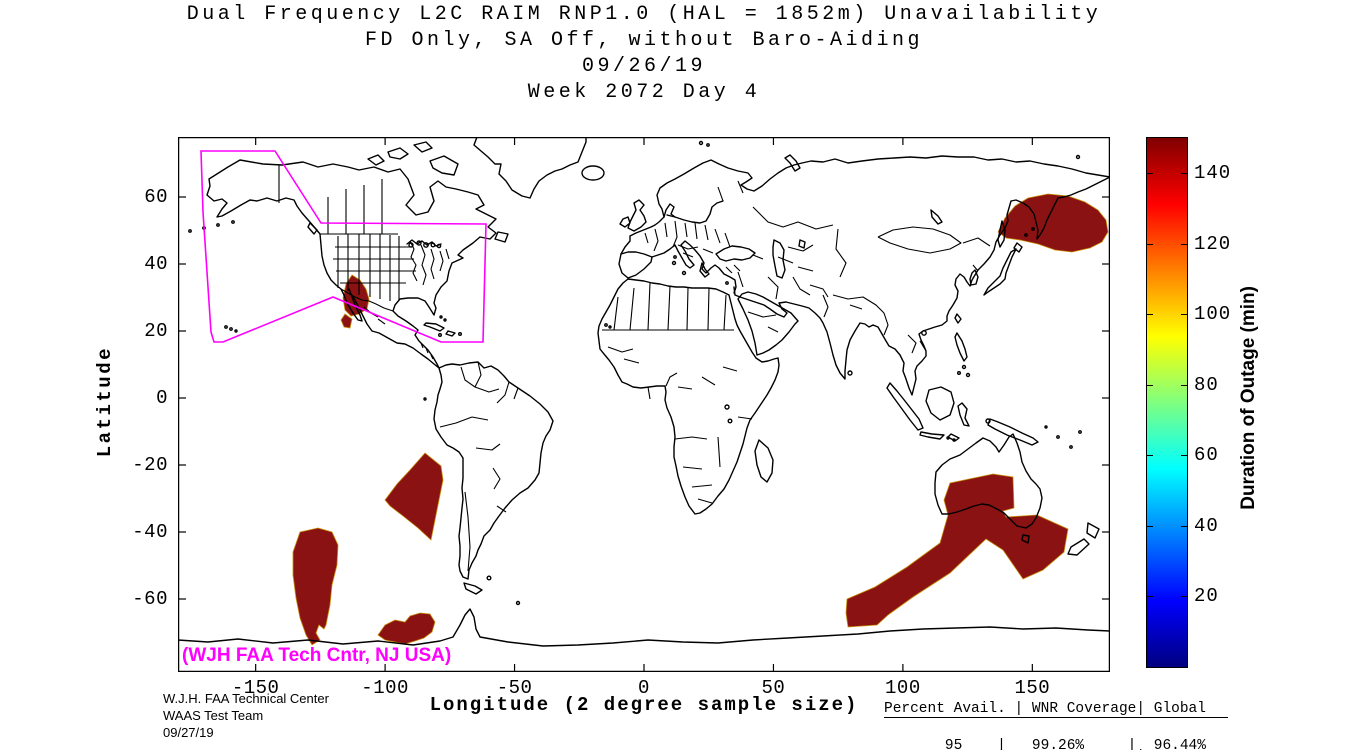  What do you see at coordinates (385, 688) in the screenshot?
I see `x-tick-label: -100` at bounding box center [385, 688].